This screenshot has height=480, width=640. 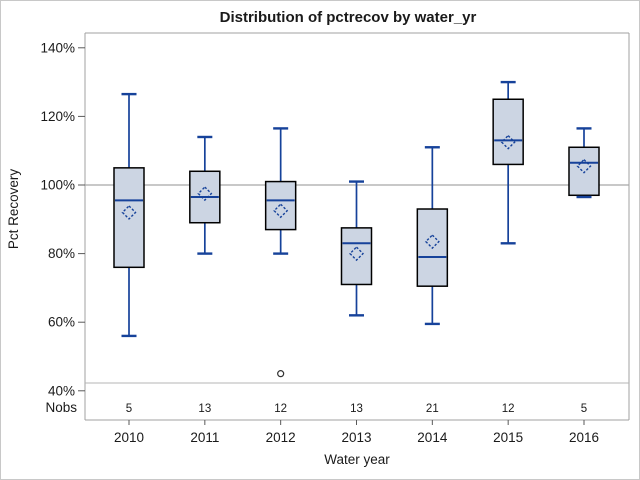 What do you see at coordinates (57, 47) in the screenshot?
I see `y-tick-label: 140%` at bounding box center [57, 47].